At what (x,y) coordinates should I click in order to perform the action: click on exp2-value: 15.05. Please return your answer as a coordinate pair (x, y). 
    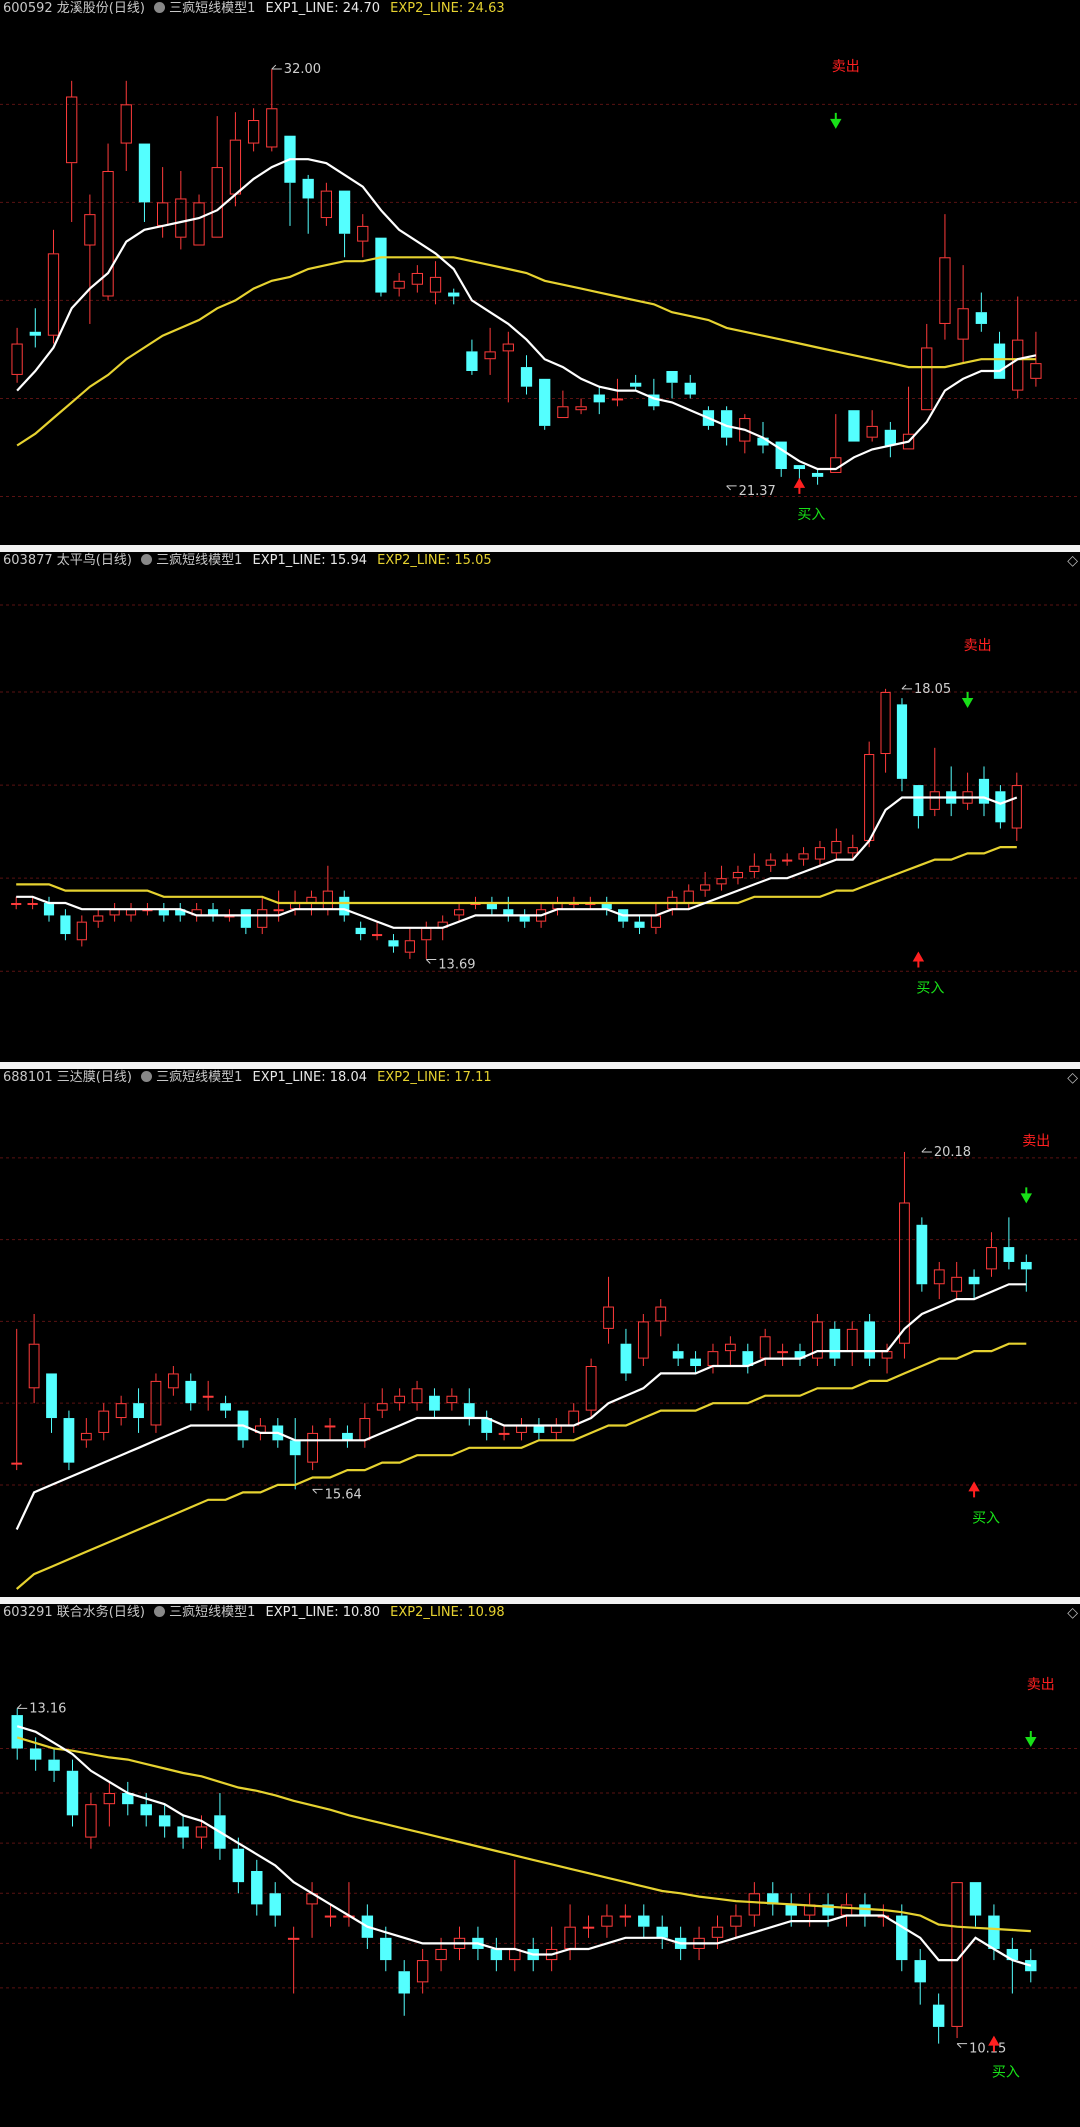
    Looking at the image, I should click on (473, 560).